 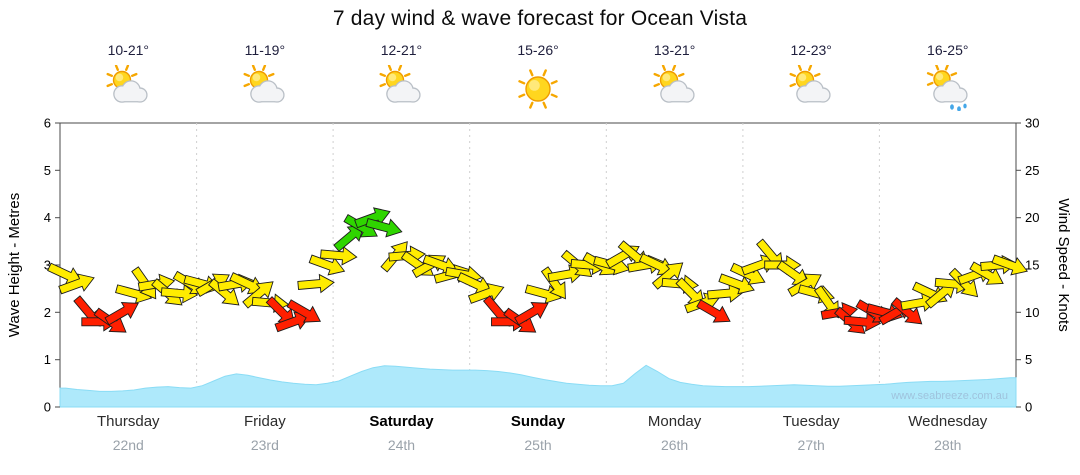 I want to click on left-tick-label: 1, so click(x=47, y=359).